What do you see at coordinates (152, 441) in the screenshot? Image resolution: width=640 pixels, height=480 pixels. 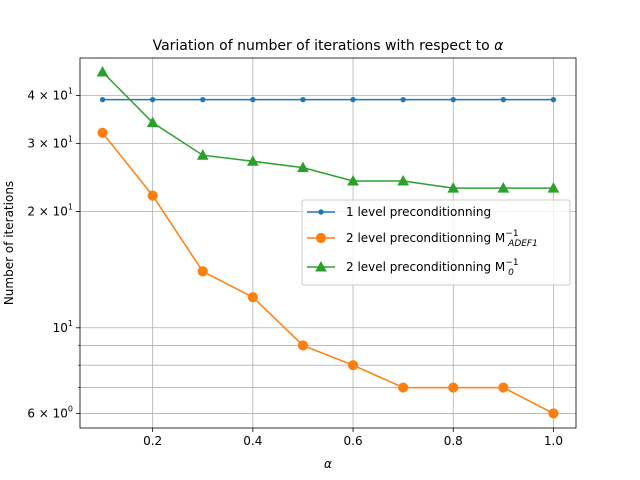 I see `x-tick-label: 0.2` at bounding box center [152, 441].